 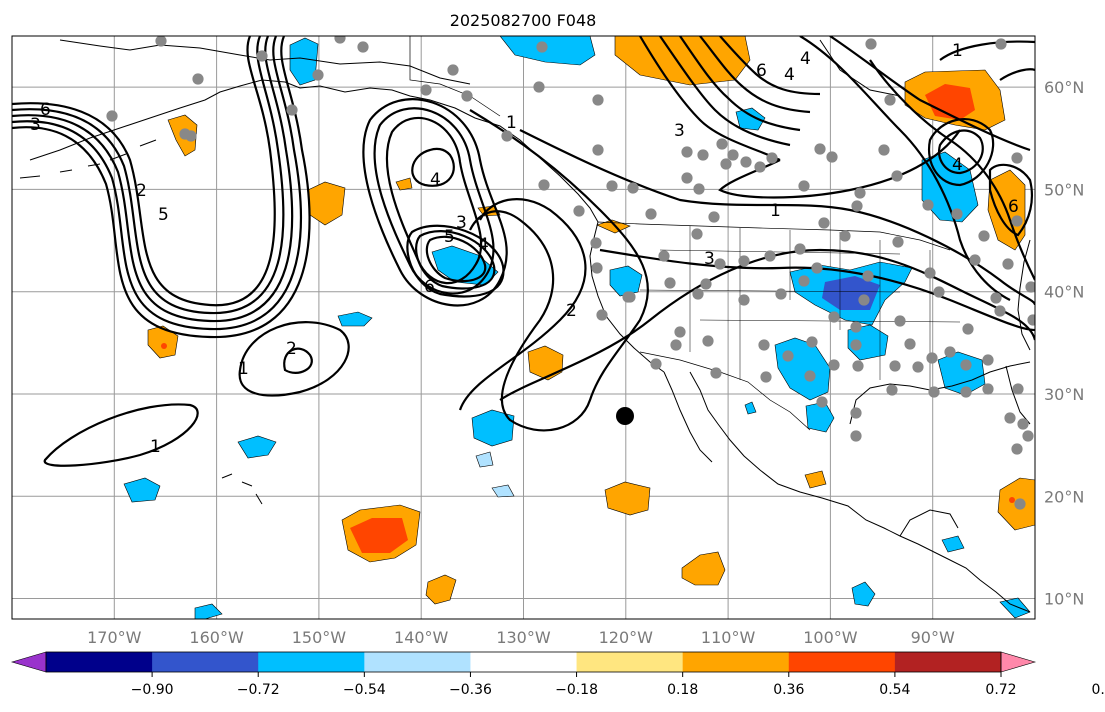 I want to click on latitude-tick-label: 10°N, so click(x=1064, y=599).